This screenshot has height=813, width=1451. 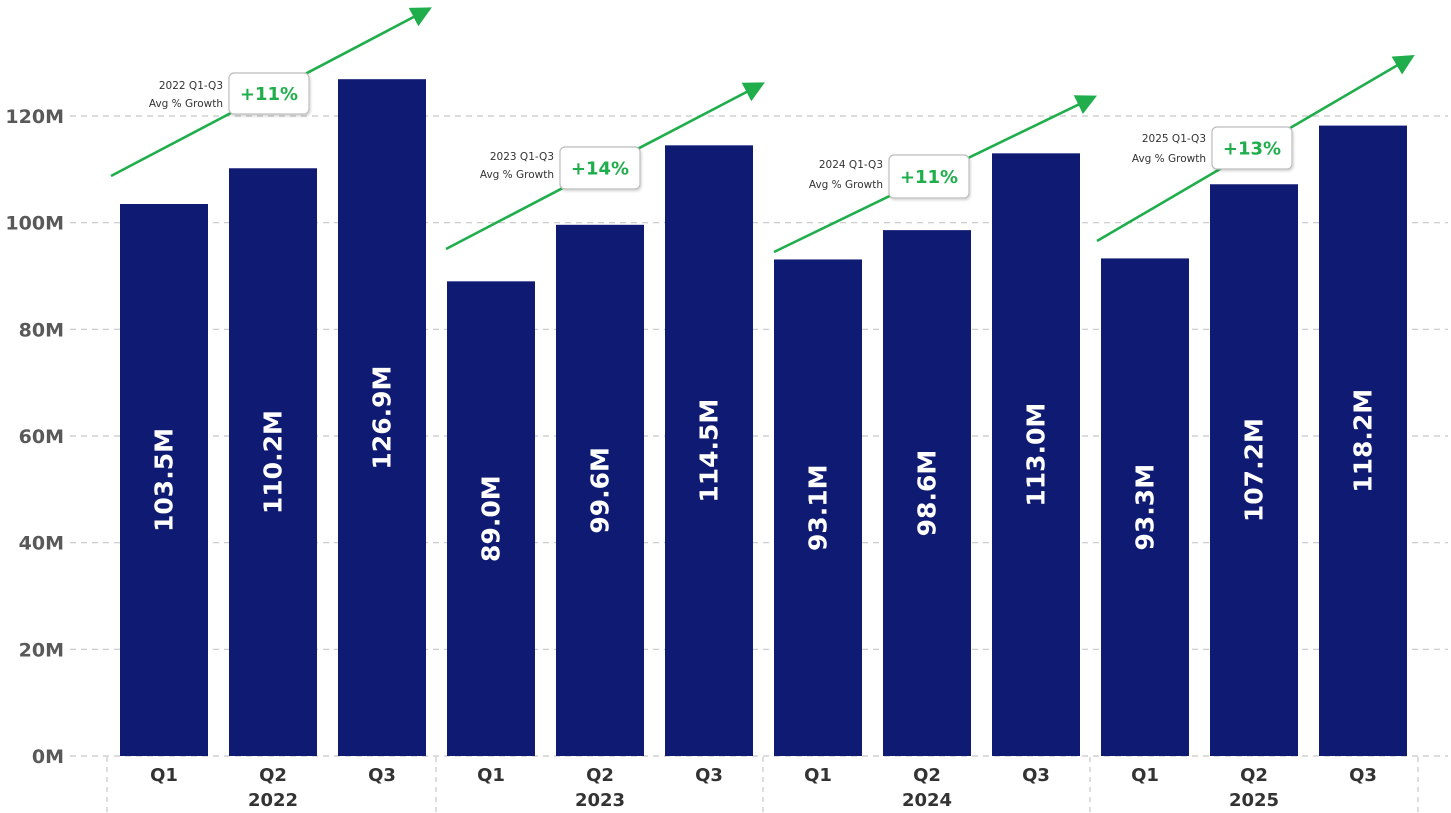 I want to click on bar-value-label: 126.9M, so click(x=382, y=418).